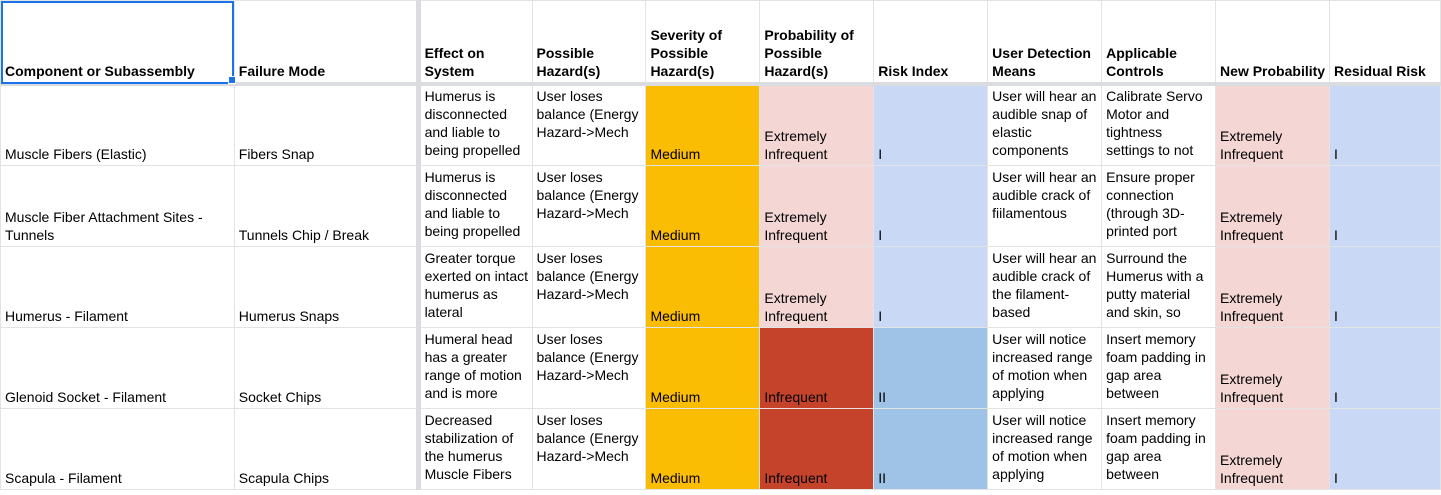 The image size is (1441, 495). What do you see at coordinates (117, 124) in the screenshot?
I see `cell-component: Muscle Fibers (Elastic)` at bounding box center [117, 124].